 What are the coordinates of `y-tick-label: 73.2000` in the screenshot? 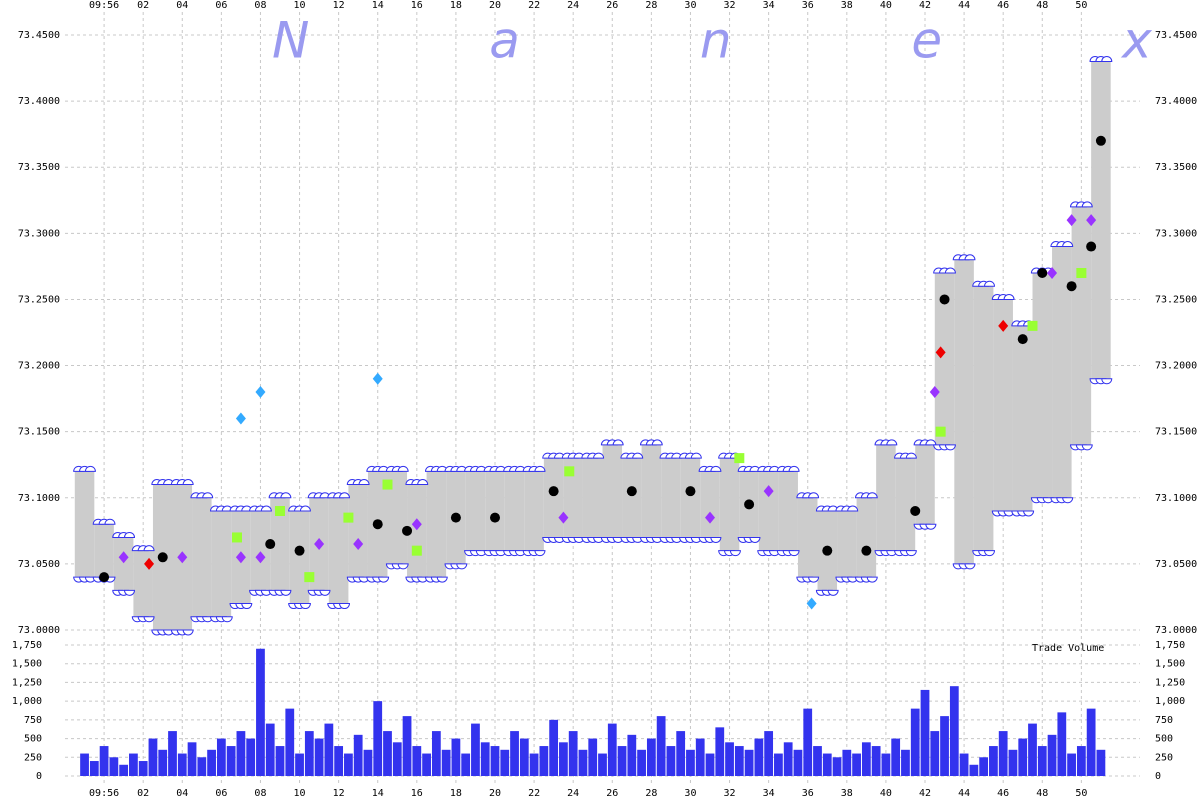 It's located at (1176, 366).